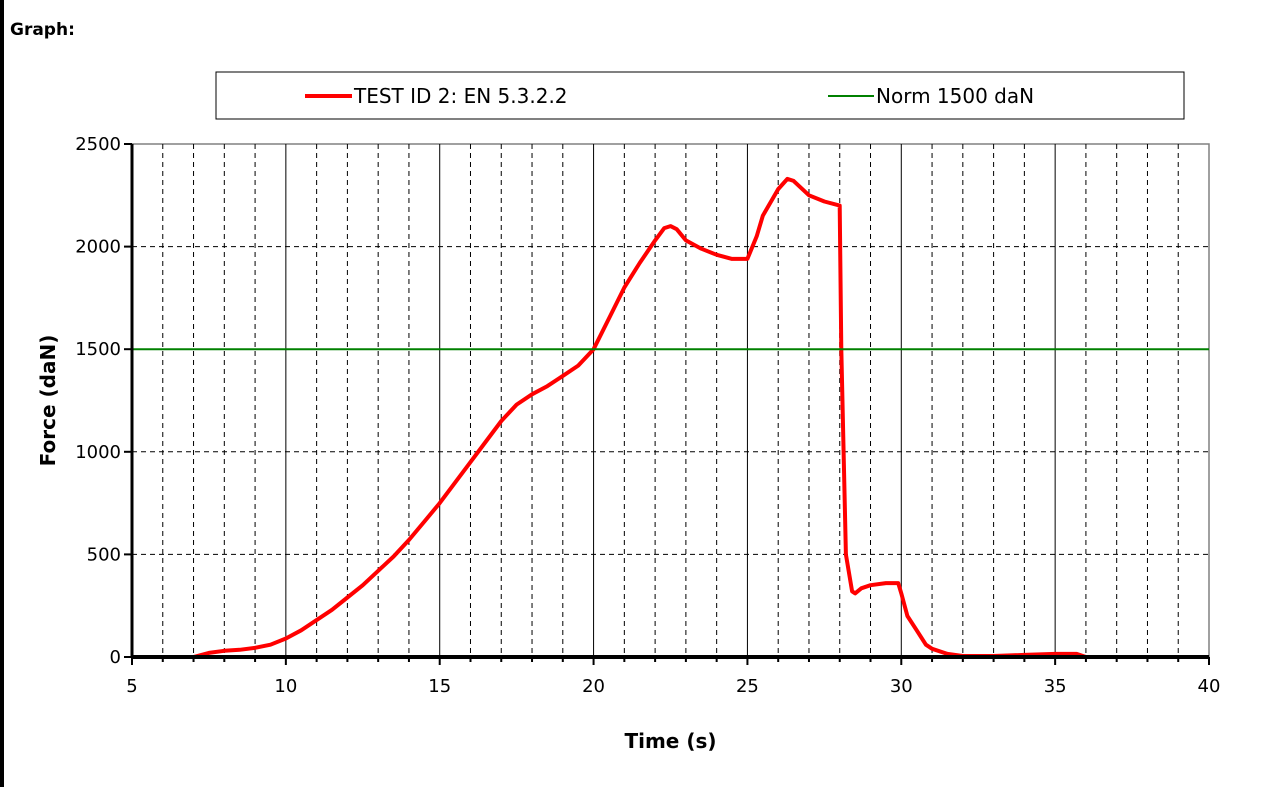  I want to click on y-tick-label: 500, so click(104, 554).